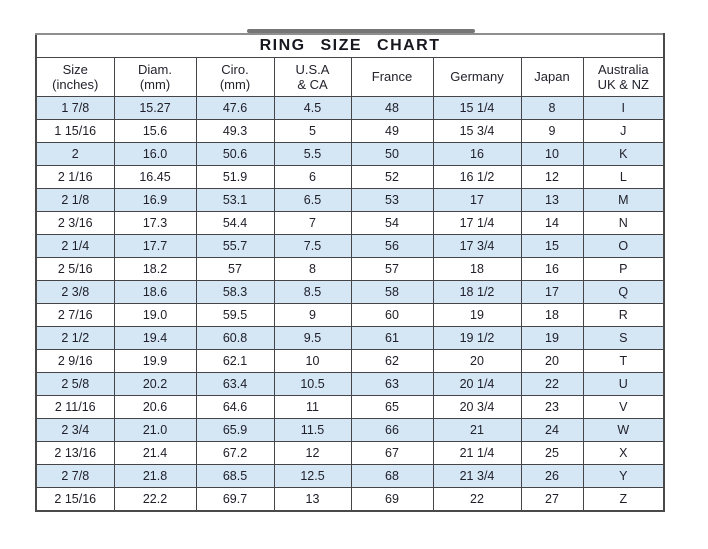  Describe the element at coordinates (235, 269) in the screenshot. I see `table-cell: 57` at that location.